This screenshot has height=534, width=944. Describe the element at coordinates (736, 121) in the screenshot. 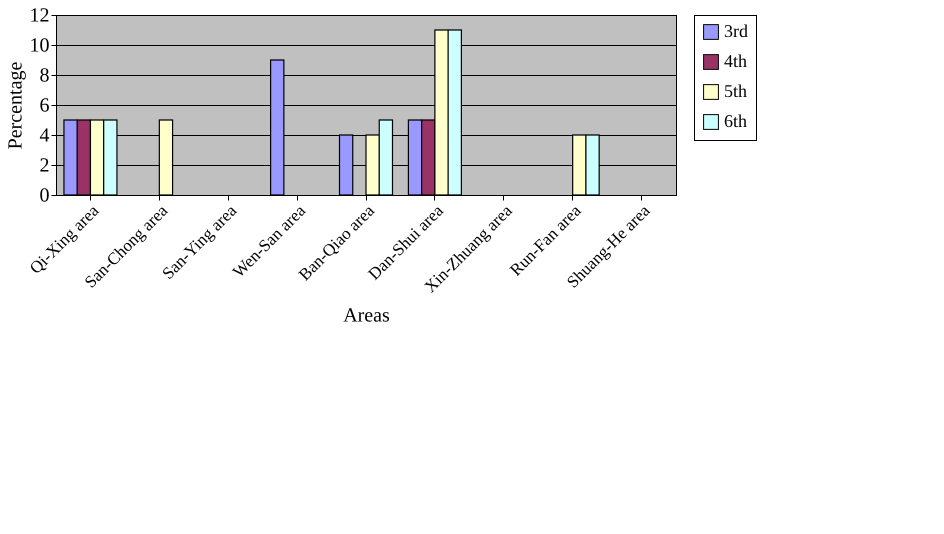

I see `legend-label: 6th` at that location.